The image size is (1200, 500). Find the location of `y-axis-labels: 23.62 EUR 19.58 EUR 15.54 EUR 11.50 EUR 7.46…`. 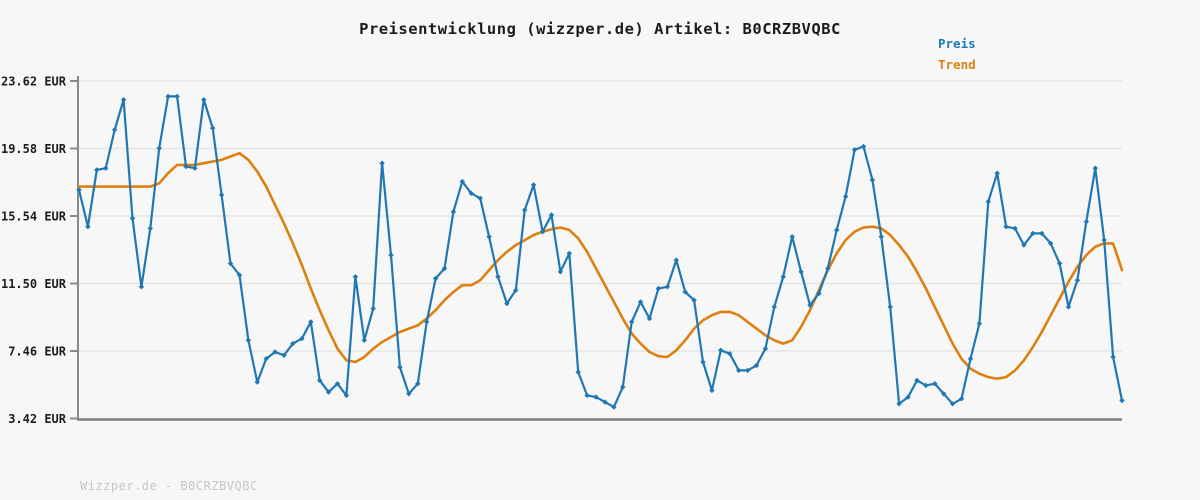

y-axis-labels: 23.62 EUR 19.58 EUR 15.54 EUR 11.50 EUR 7.46… is located at coordinates (34, 251).